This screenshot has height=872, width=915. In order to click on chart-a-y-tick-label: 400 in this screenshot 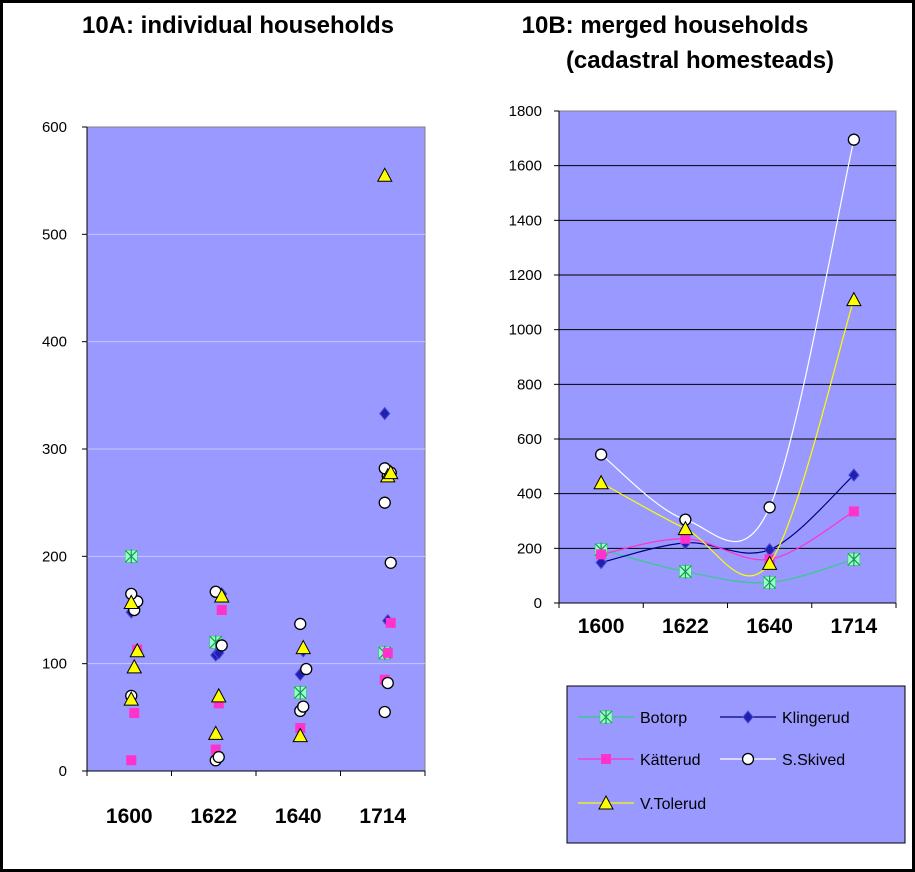, I will do `click(54, 342)`.